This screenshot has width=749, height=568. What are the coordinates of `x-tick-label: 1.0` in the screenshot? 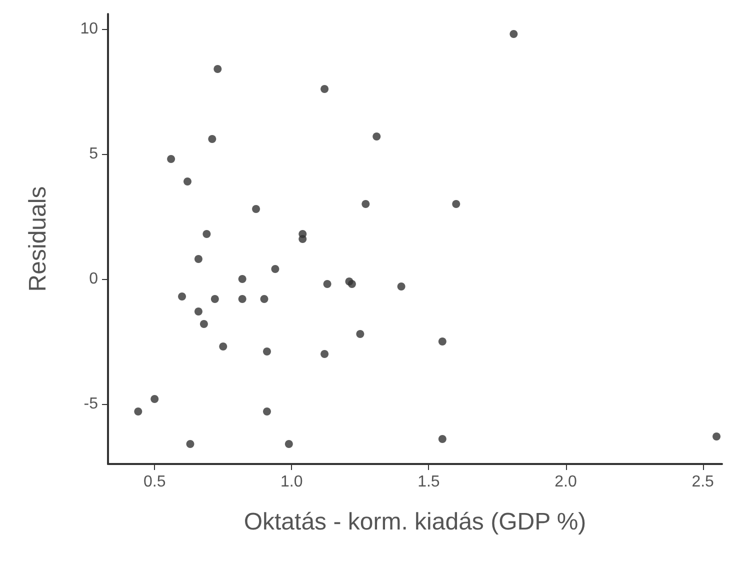 It's located at (291, 482).